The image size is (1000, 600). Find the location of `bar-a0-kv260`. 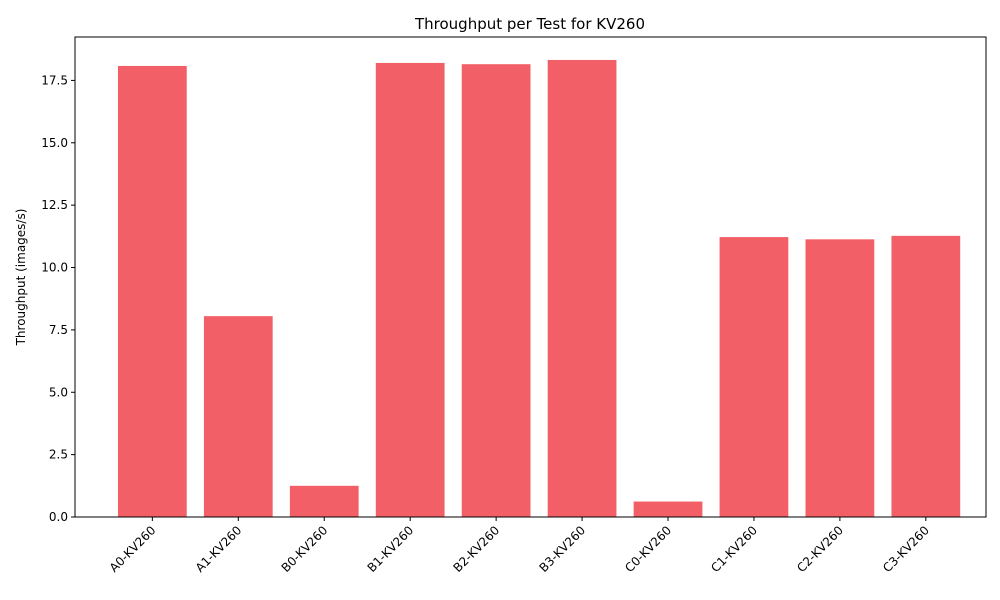

bar-a0-kv260 is located at coordinates (152, 291).